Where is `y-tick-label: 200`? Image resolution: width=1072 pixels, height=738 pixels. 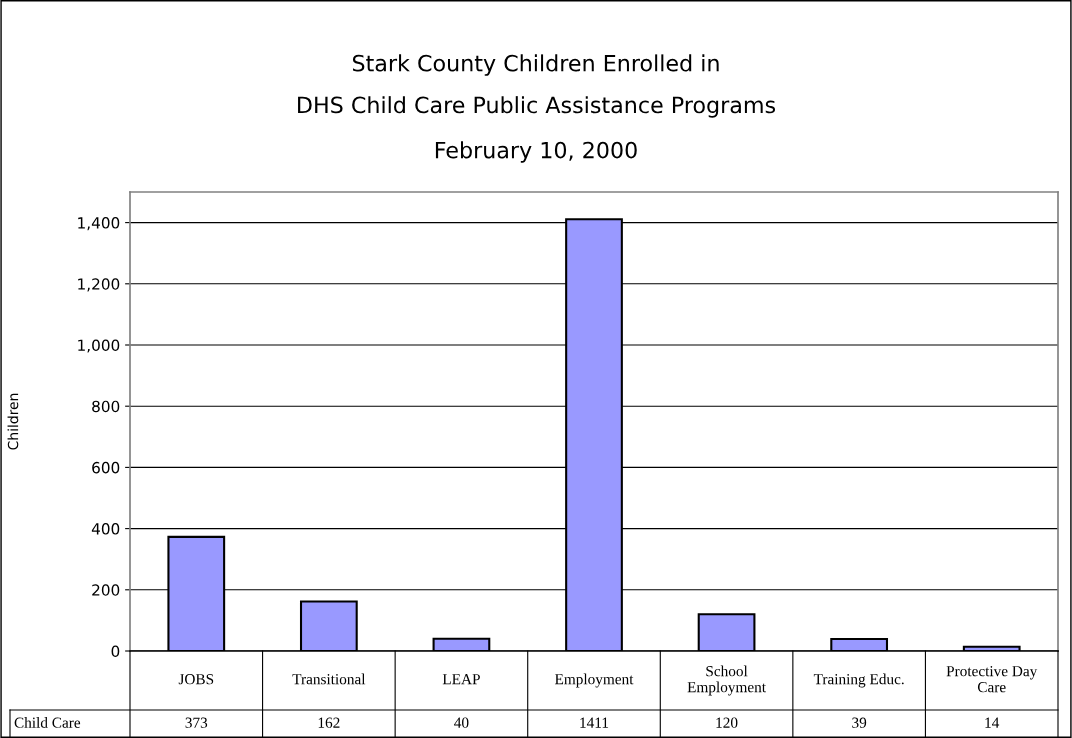
y-tick-label: 200 is located at coordinates (106, 590).